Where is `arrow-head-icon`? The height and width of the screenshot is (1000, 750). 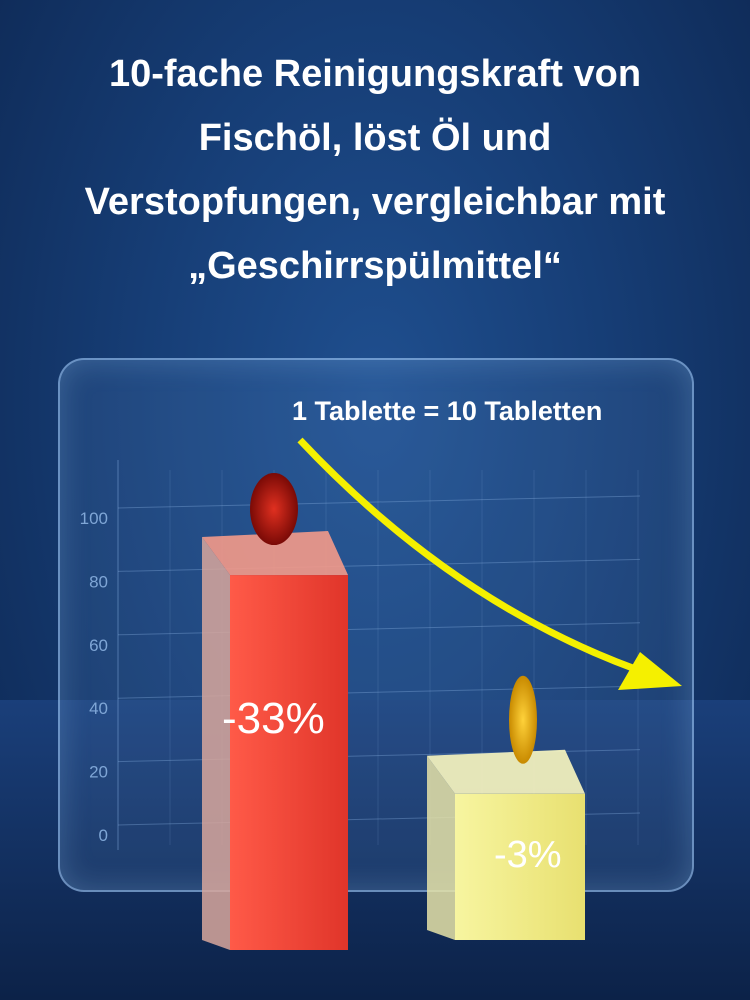 arrow-head-icon is located at coordinates (650, 671).